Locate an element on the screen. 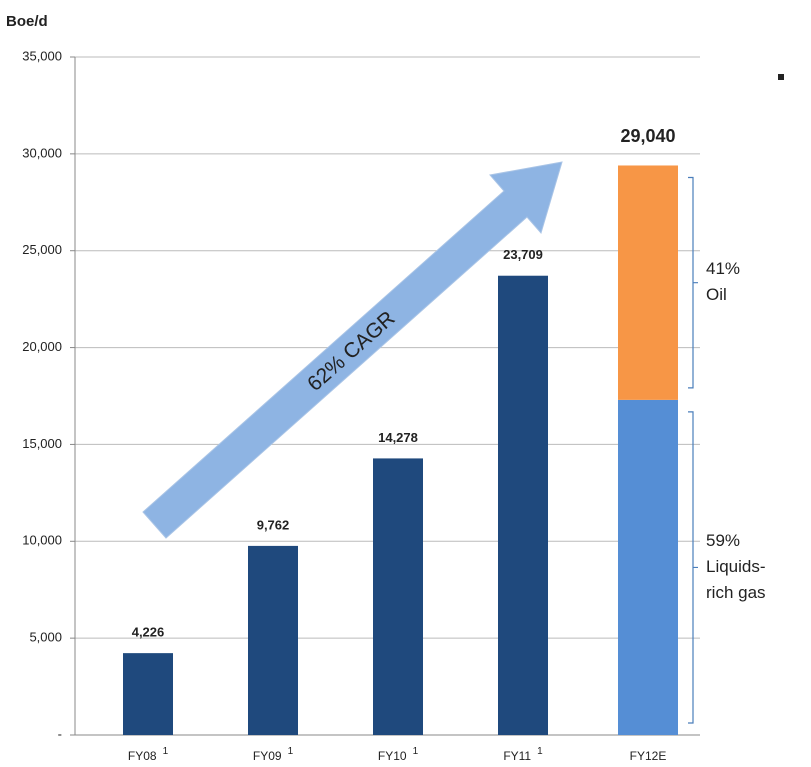  y-tick-label: 30,000 is located at coordinates (42, 152).